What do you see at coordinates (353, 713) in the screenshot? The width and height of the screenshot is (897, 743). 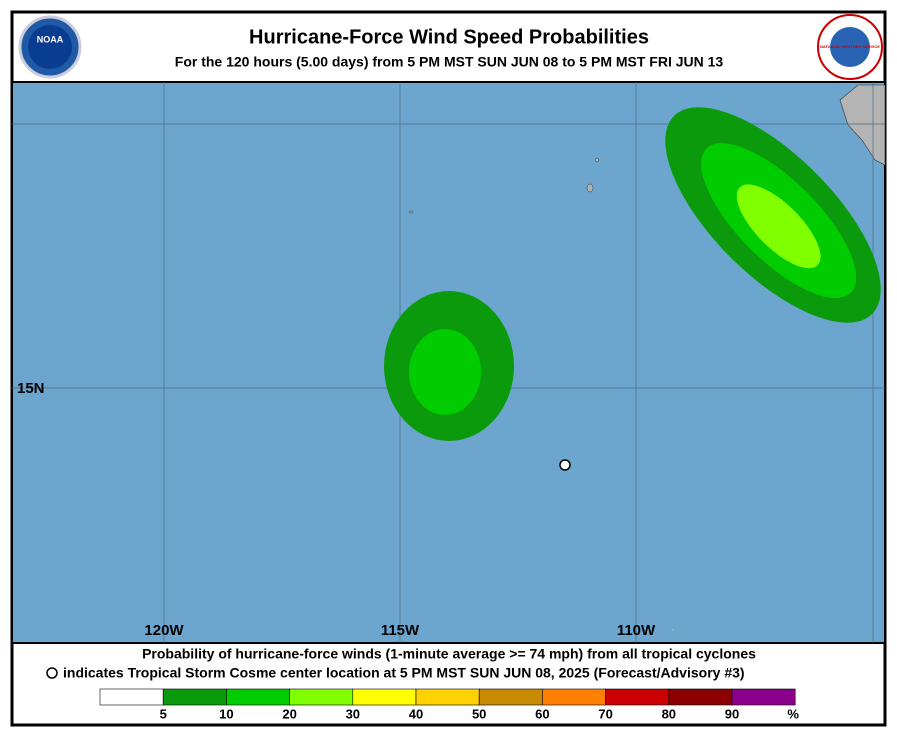 I see `legend-label: 30` at bounding box center [353, 713].